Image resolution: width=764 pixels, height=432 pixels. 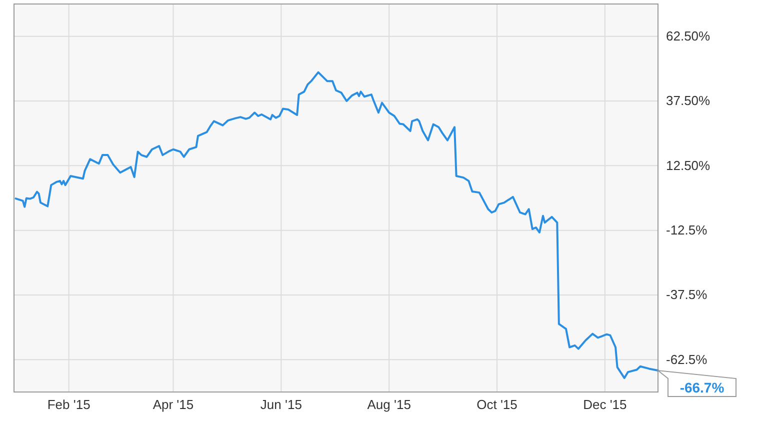 What do you see at coordinates (605, 404) in the screenshot?
I see `x-tick-label: Dec '15` at bounding box center [605, 404].